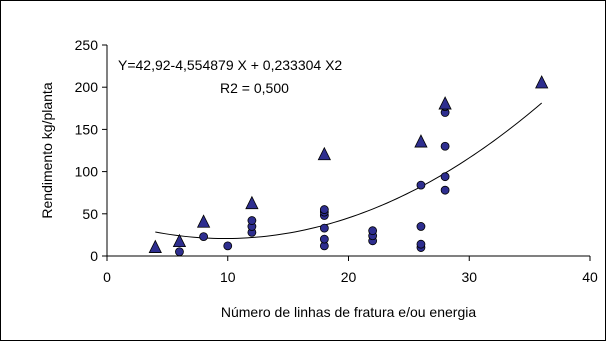 Image resolution: width=608 pixels, height=343 pixels. What do you see at coordinates (228, 277) in the screenshot?
I see `x-tick-label: 10` at bounding box center [228, 277].